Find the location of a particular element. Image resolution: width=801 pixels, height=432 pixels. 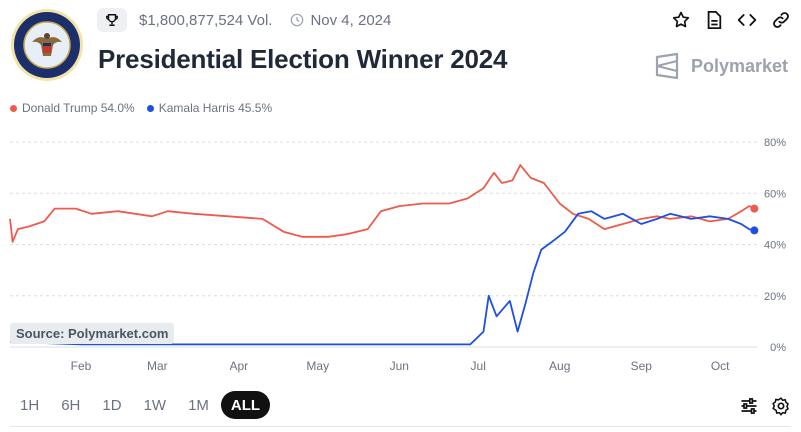

legend-dot-trump is located at coordinates (13, 108).